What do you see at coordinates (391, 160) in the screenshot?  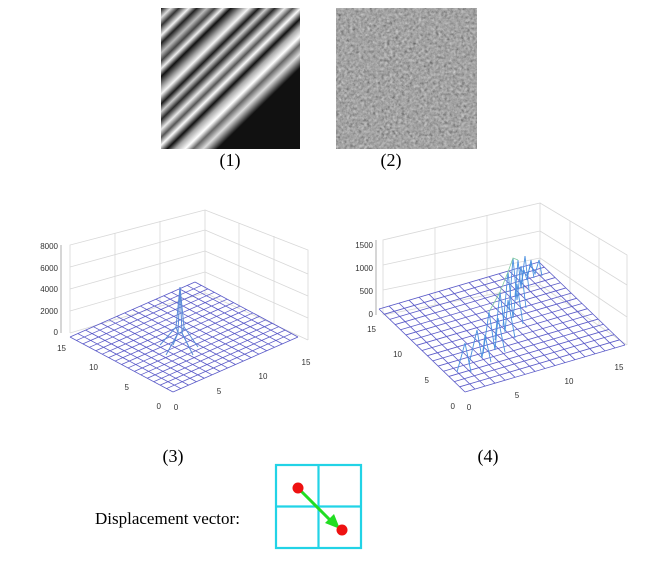 I see `caption-2: (2)` at bounding box center [391, 160].